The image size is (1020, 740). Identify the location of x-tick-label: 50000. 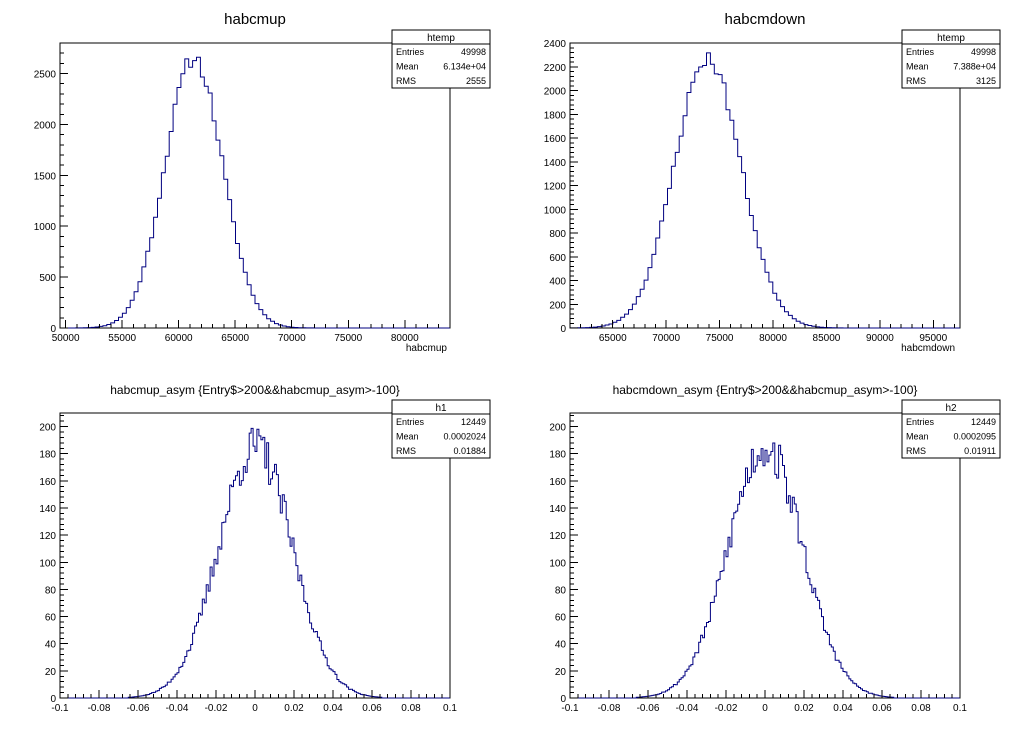
(66, 338).